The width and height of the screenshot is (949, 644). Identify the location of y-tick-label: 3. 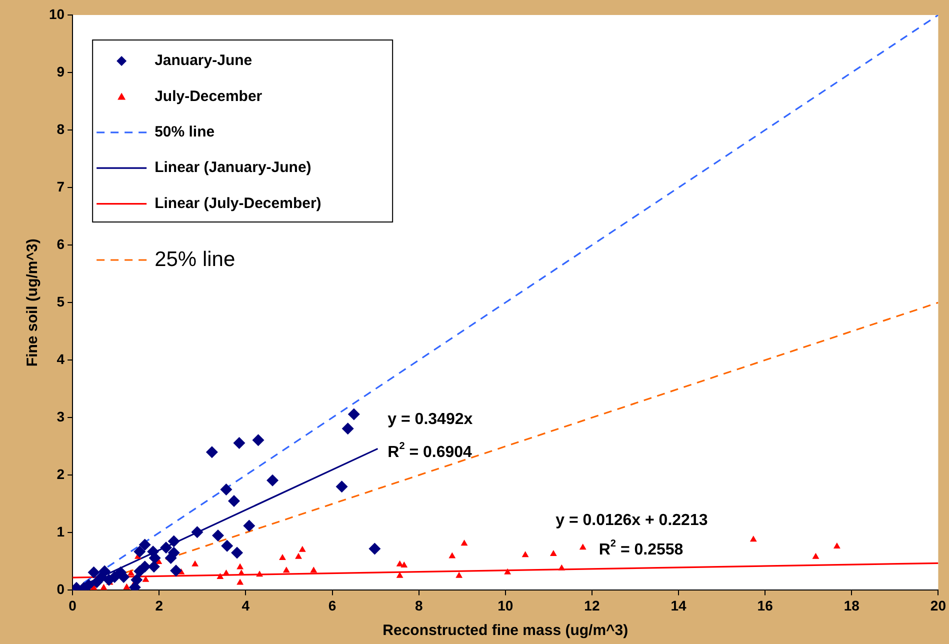
(60, 416).